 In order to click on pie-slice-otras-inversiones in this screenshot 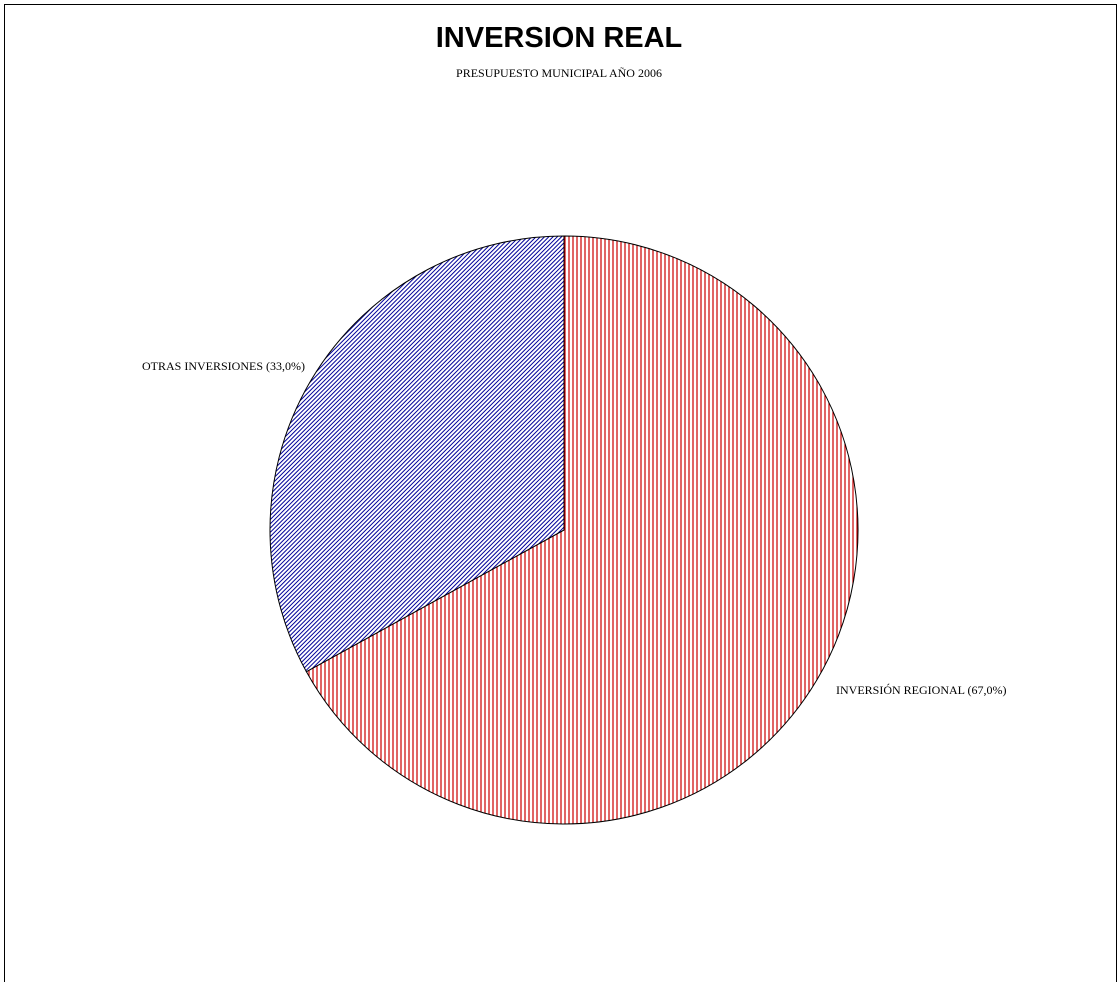, I will do `click(417, 454)`.